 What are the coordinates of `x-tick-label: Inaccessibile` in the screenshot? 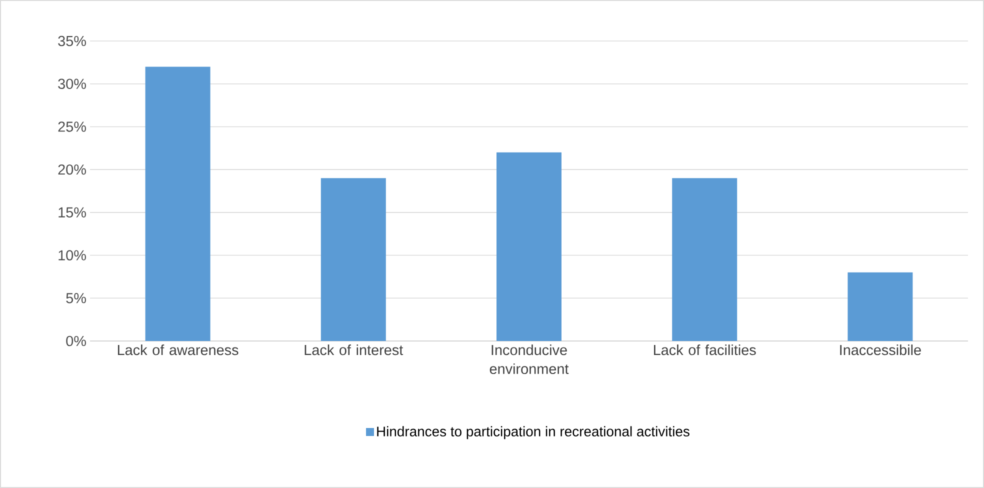 It's located at (880, 350).